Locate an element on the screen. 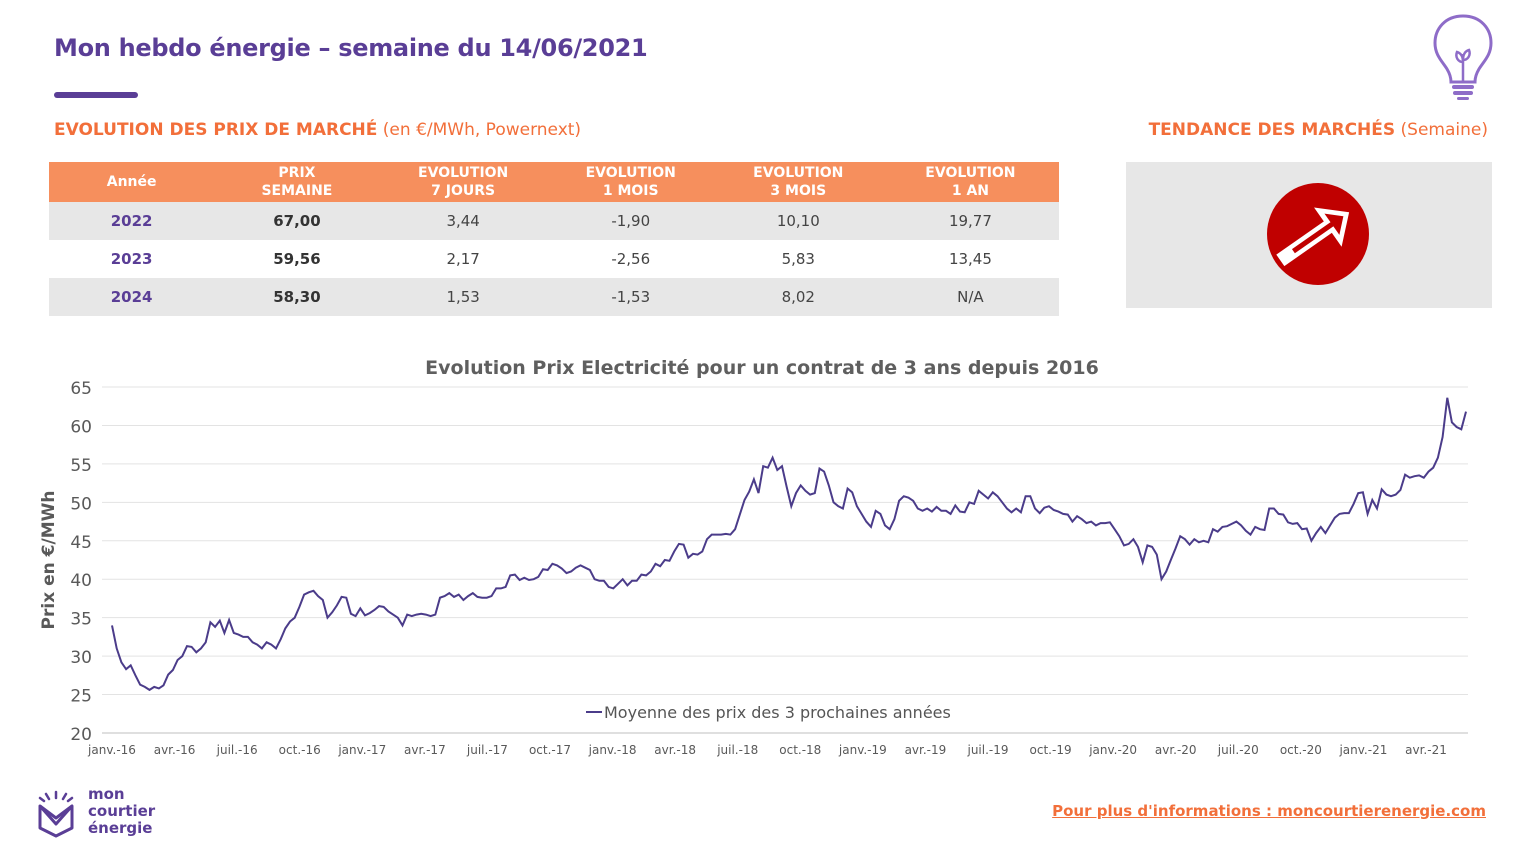 This screenshot has height=853, width=1540. y-tick-label: 50 is located at coordinates (81, 504).